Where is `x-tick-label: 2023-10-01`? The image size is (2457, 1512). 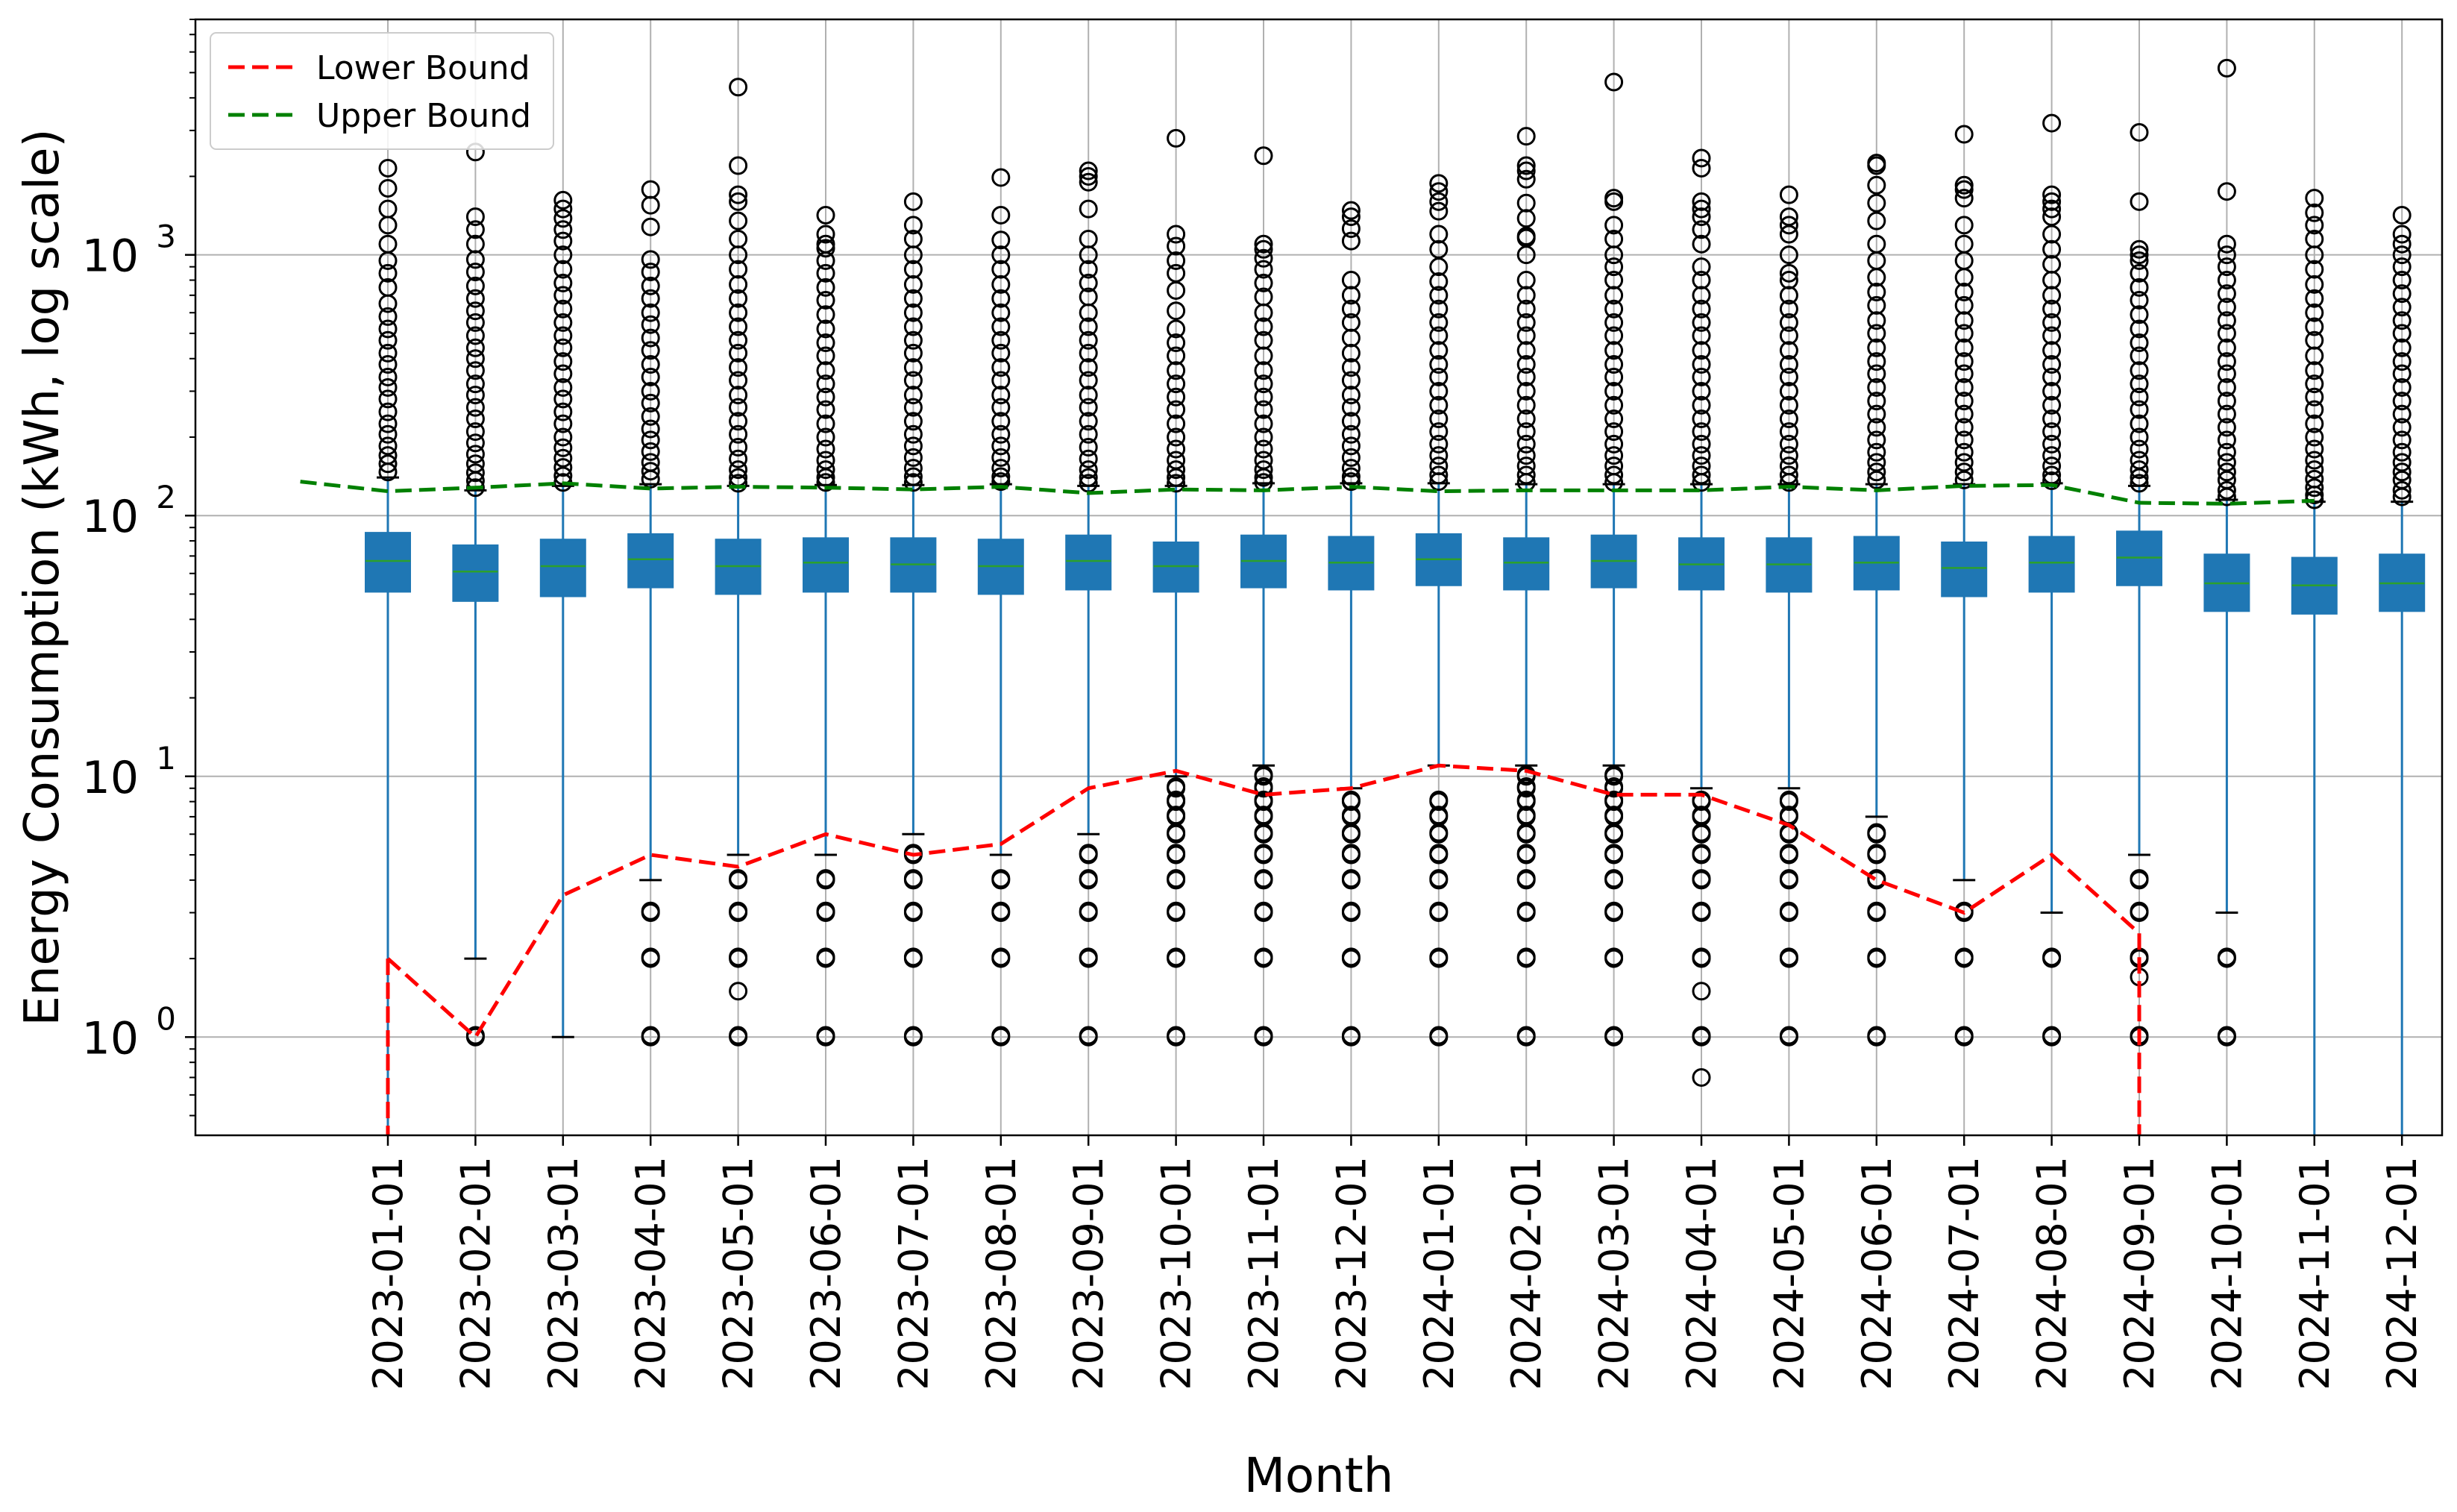
x-tick-label: 2023-10-01 is located at coordinates (1176, 1273).